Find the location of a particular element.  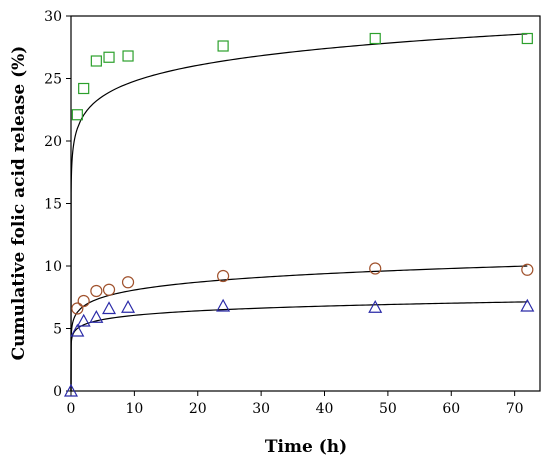

x-tick-label: 30 is located at coordinates (261, 409).